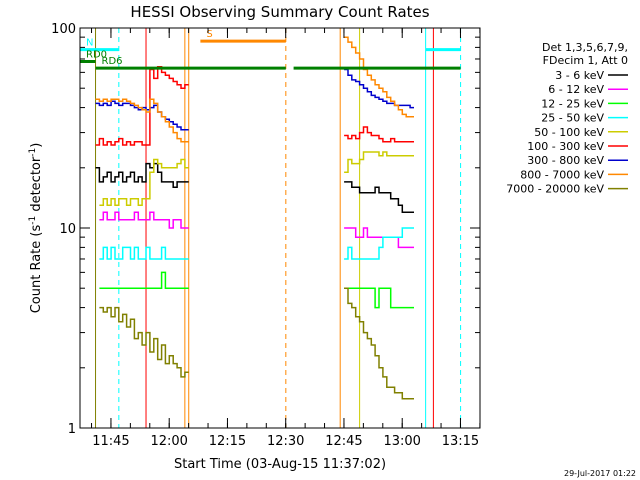 This screenshot has width=640, height=480. What do you see at coordinates (565, 160) in the screenshot?
I see `legend-label-6: 300 - 800 keV` at bounding box center [565, 160].